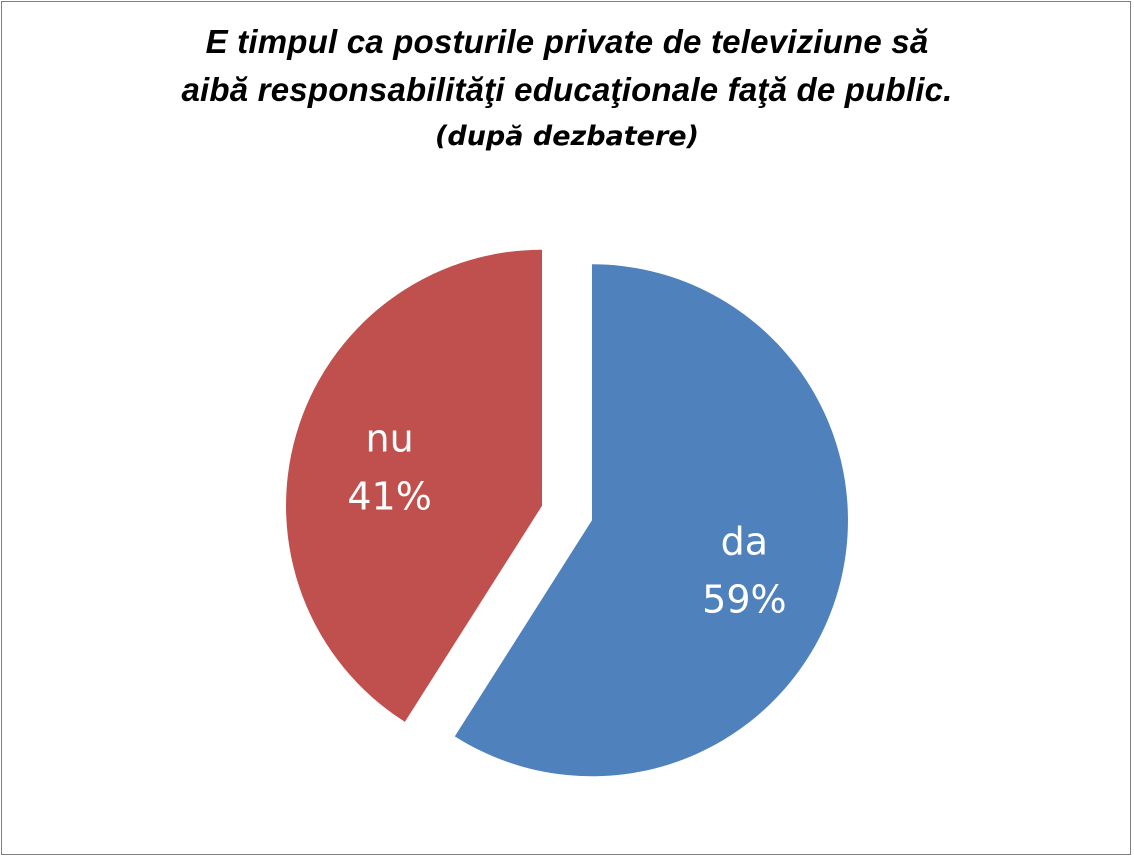  Describe the element at coordinates (567, 136) in the screenshot. I see `chart-subtitle: (după dezbatere)` at that location.